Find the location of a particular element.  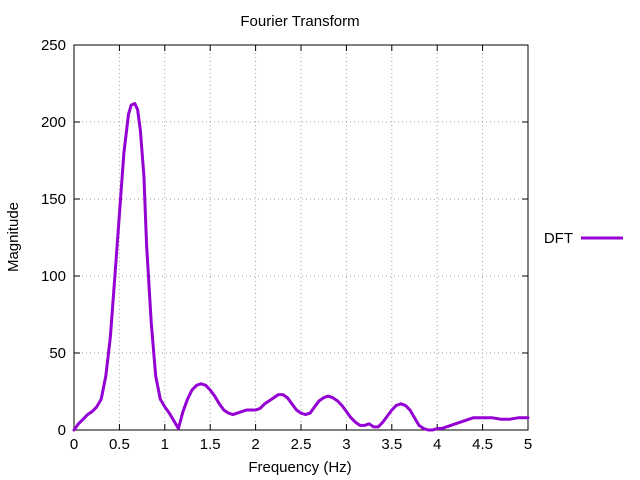

y-tick-label: 100 is located at coordinates (53, 276).